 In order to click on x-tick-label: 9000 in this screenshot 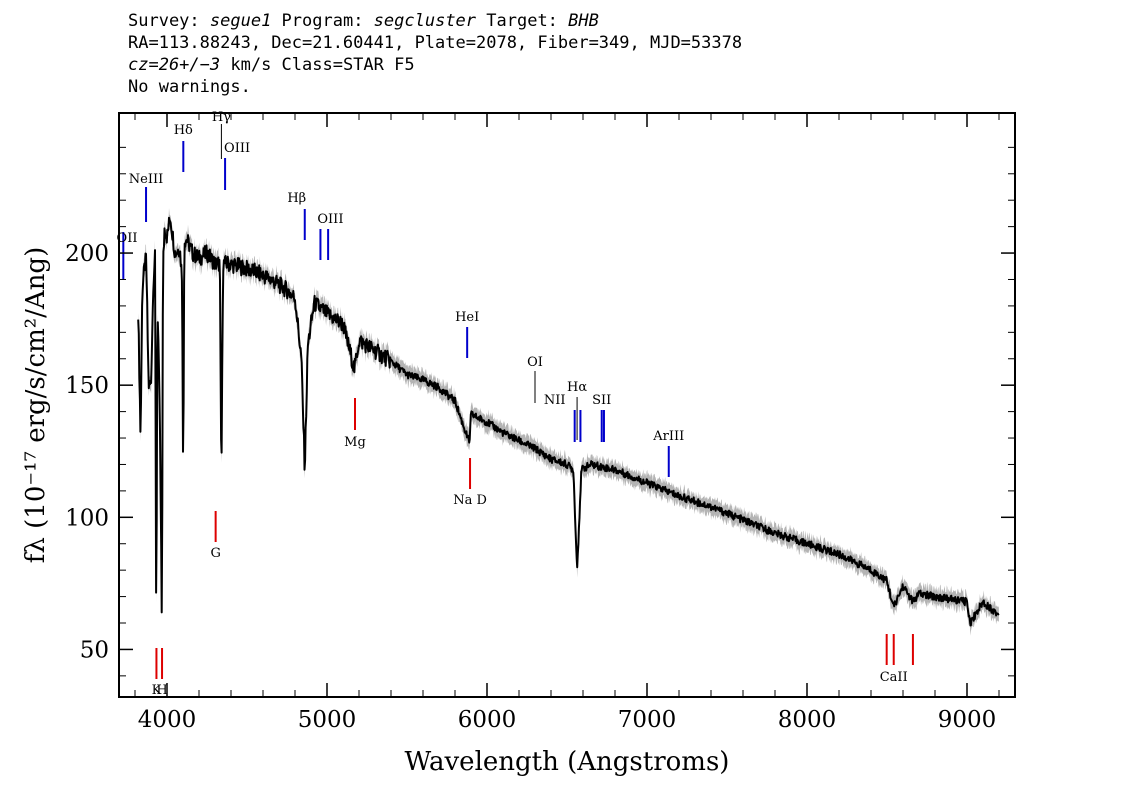, I will do `click(967, 720)`.